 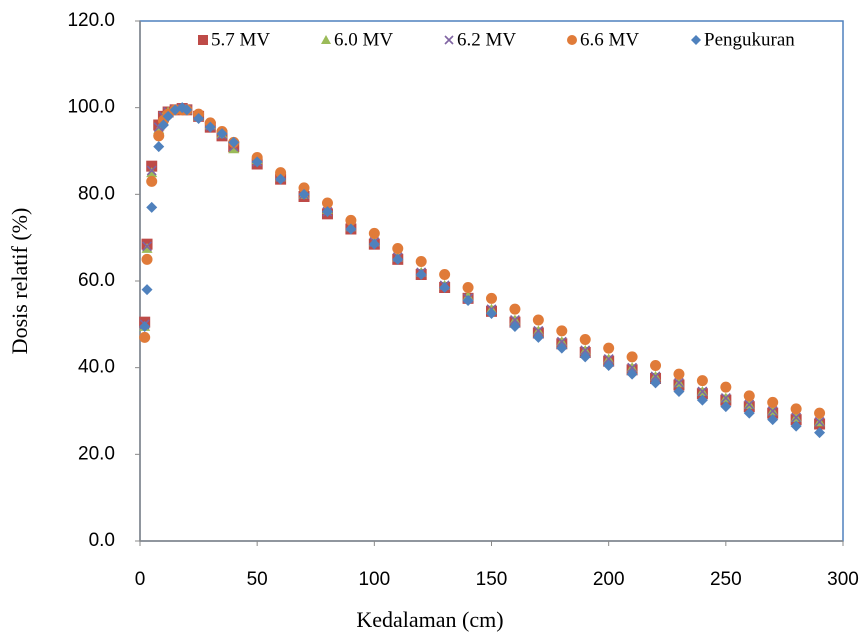 I want to click on y-tick-label: 40.0, so click(x=96, y=367).